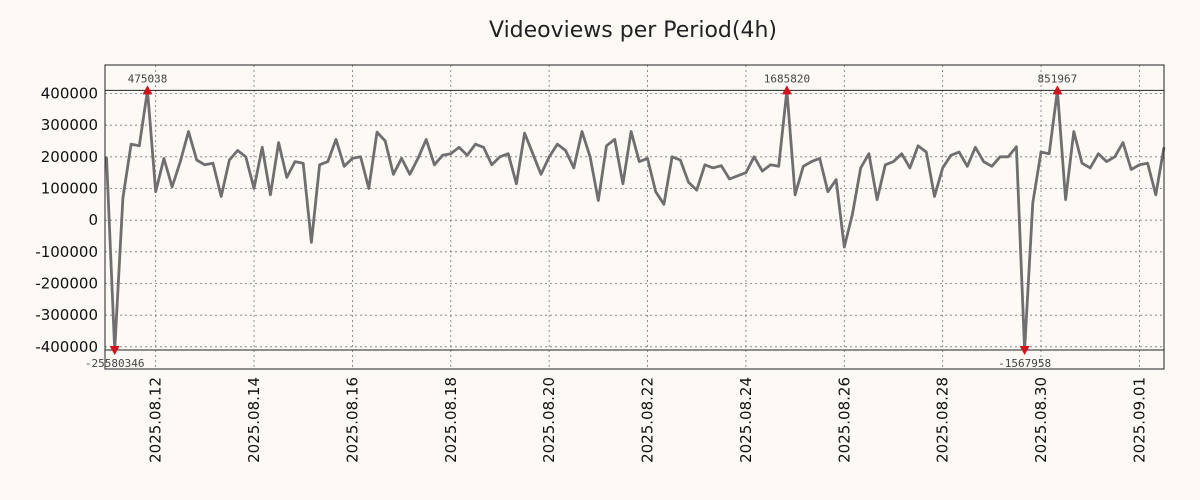  I want to click on y-tick-label: 100000, so click(69, 189).